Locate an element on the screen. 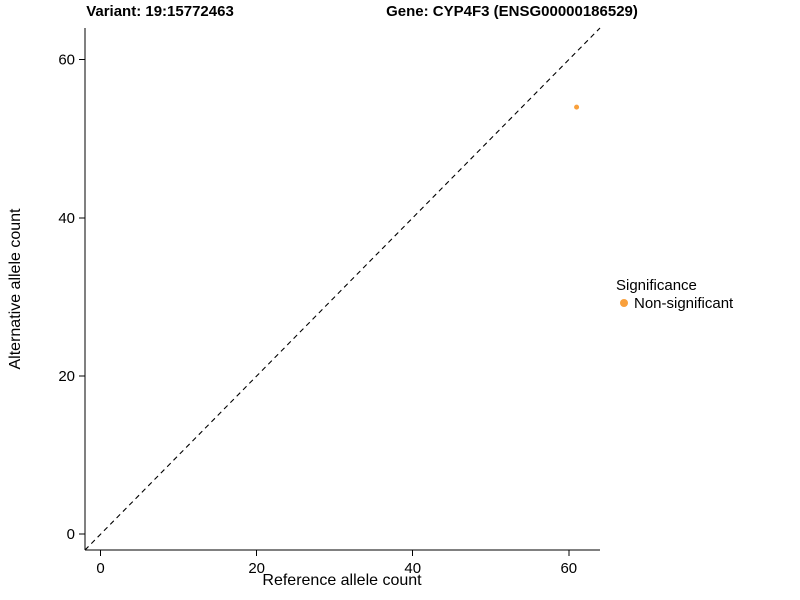 The width and height of the screenshot is (800, 600). legend-entry-label: Non-significant is located at coordinates (684, 303).